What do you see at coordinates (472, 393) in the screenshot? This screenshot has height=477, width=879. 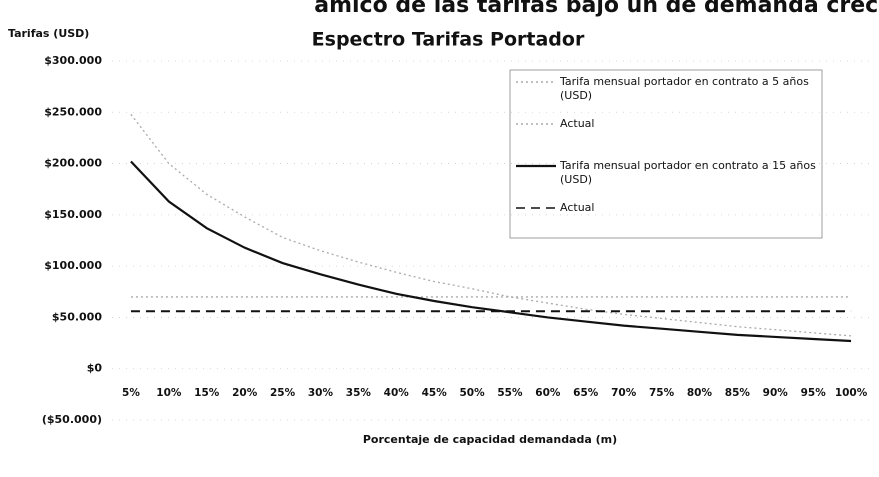 I see `x-tick-label: 50%` at bounding box center [472, 393].